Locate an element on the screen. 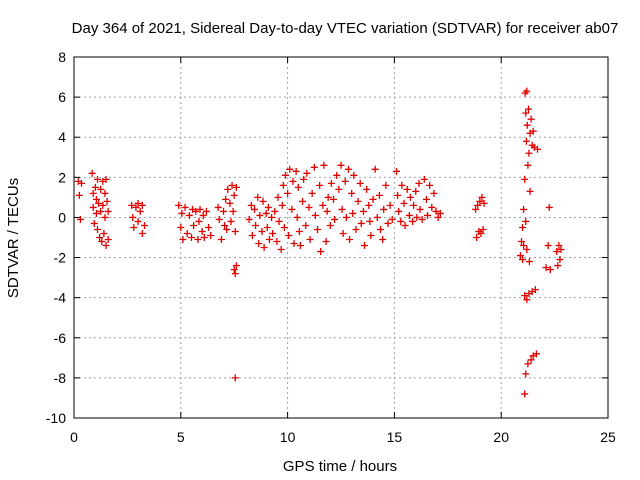 This screenshot has width=640, height=480. y-axis-label: SDTVAR / TECUs is located at coordinates (13, 238).